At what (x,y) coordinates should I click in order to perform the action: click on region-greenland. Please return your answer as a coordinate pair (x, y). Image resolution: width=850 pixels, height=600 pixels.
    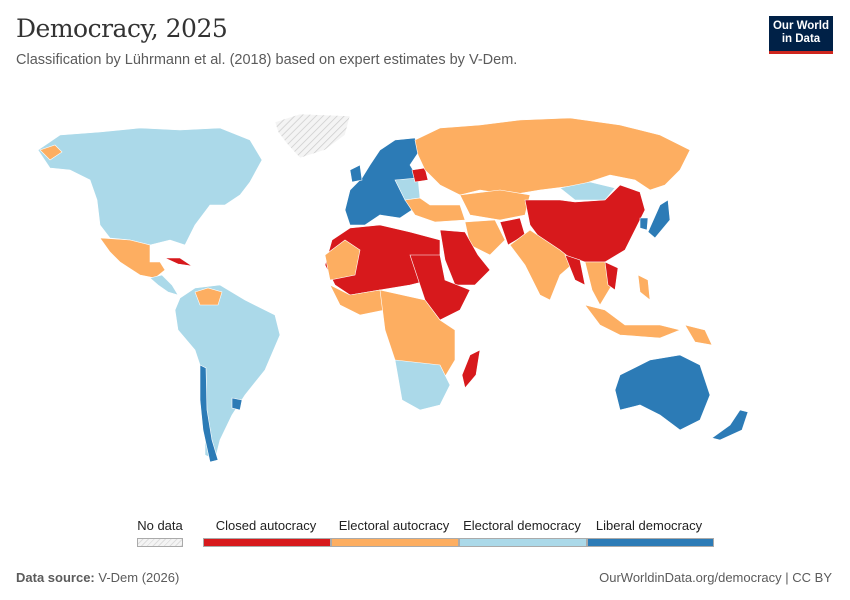
    Looking at the image, I should click on (312, 136).